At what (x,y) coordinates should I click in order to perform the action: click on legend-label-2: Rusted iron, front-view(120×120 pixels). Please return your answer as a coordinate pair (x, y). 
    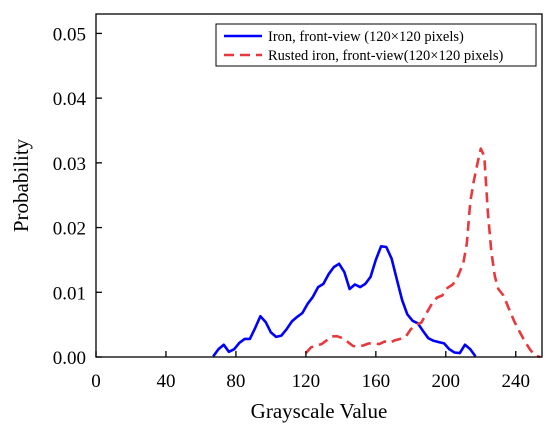
    Looking at the image, I should click on (385, 56).